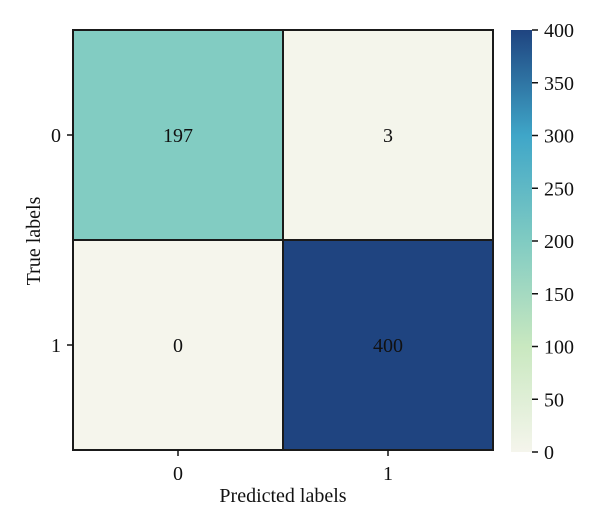 This screenshot has height=525, width=600. I want to click on colorbar-tick-label-8: 400, so click(559, 31).